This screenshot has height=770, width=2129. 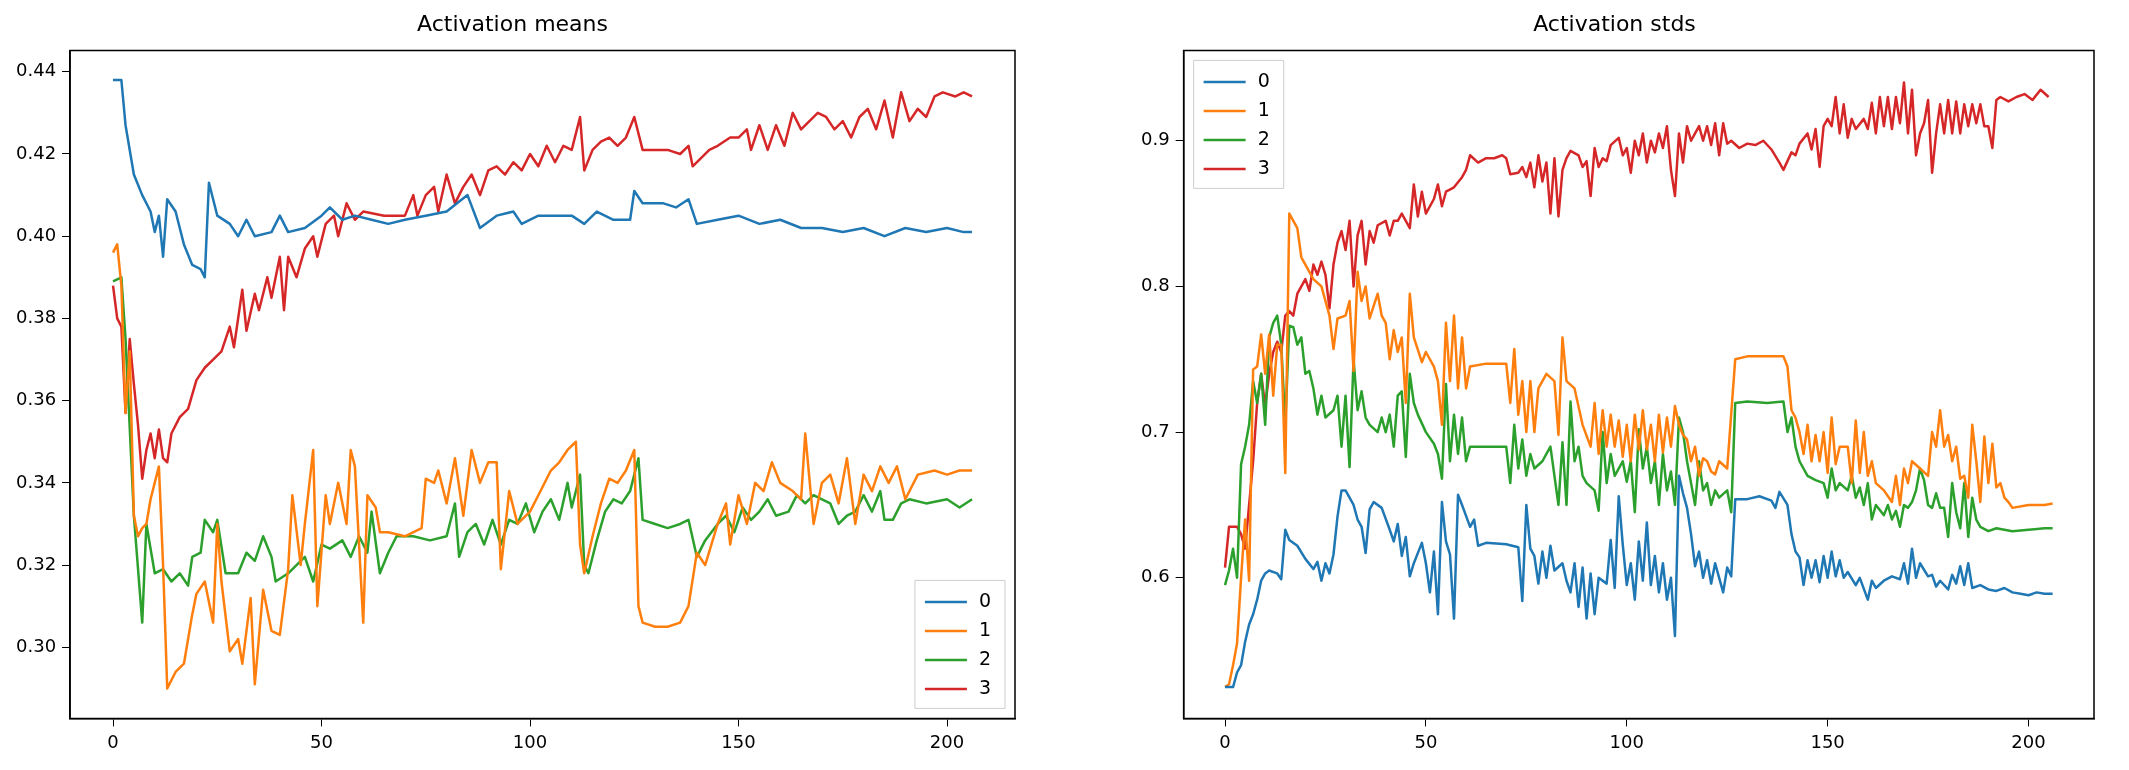 I want to click on y-tick-label: 0.42, so click(x=36, y=152).